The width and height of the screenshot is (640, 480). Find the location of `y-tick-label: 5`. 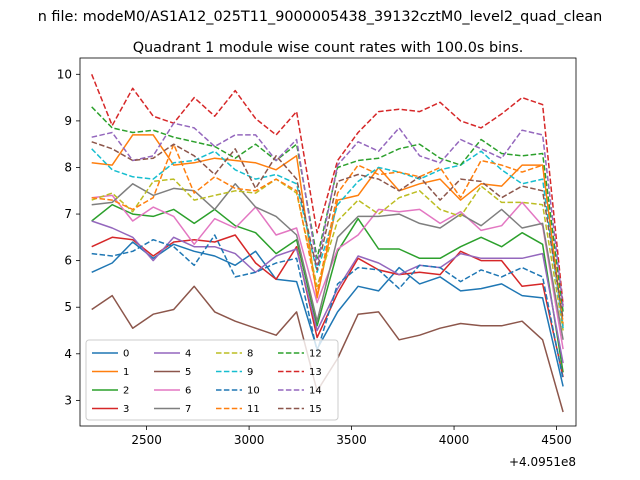

y-tick-label: 5 is located at coordinates (68, 307).